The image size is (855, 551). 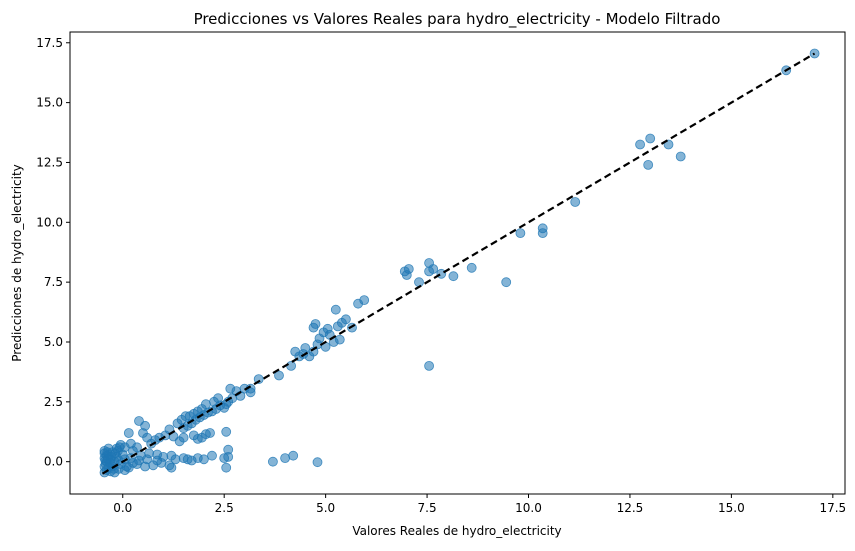 I want to click on y-tick-label: 15.0, so click(x=49, y=103).